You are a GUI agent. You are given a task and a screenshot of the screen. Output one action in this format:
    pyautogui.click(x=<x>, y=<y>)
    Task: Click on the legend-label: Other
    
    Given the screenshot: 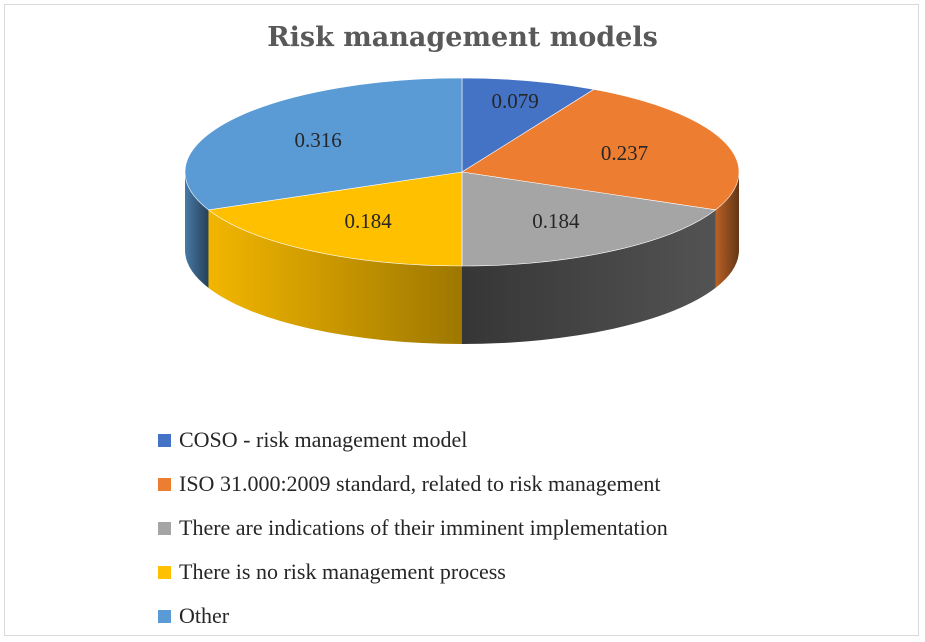 What is the action you would take?
    pyautogui.click(x=204, y=615)
    